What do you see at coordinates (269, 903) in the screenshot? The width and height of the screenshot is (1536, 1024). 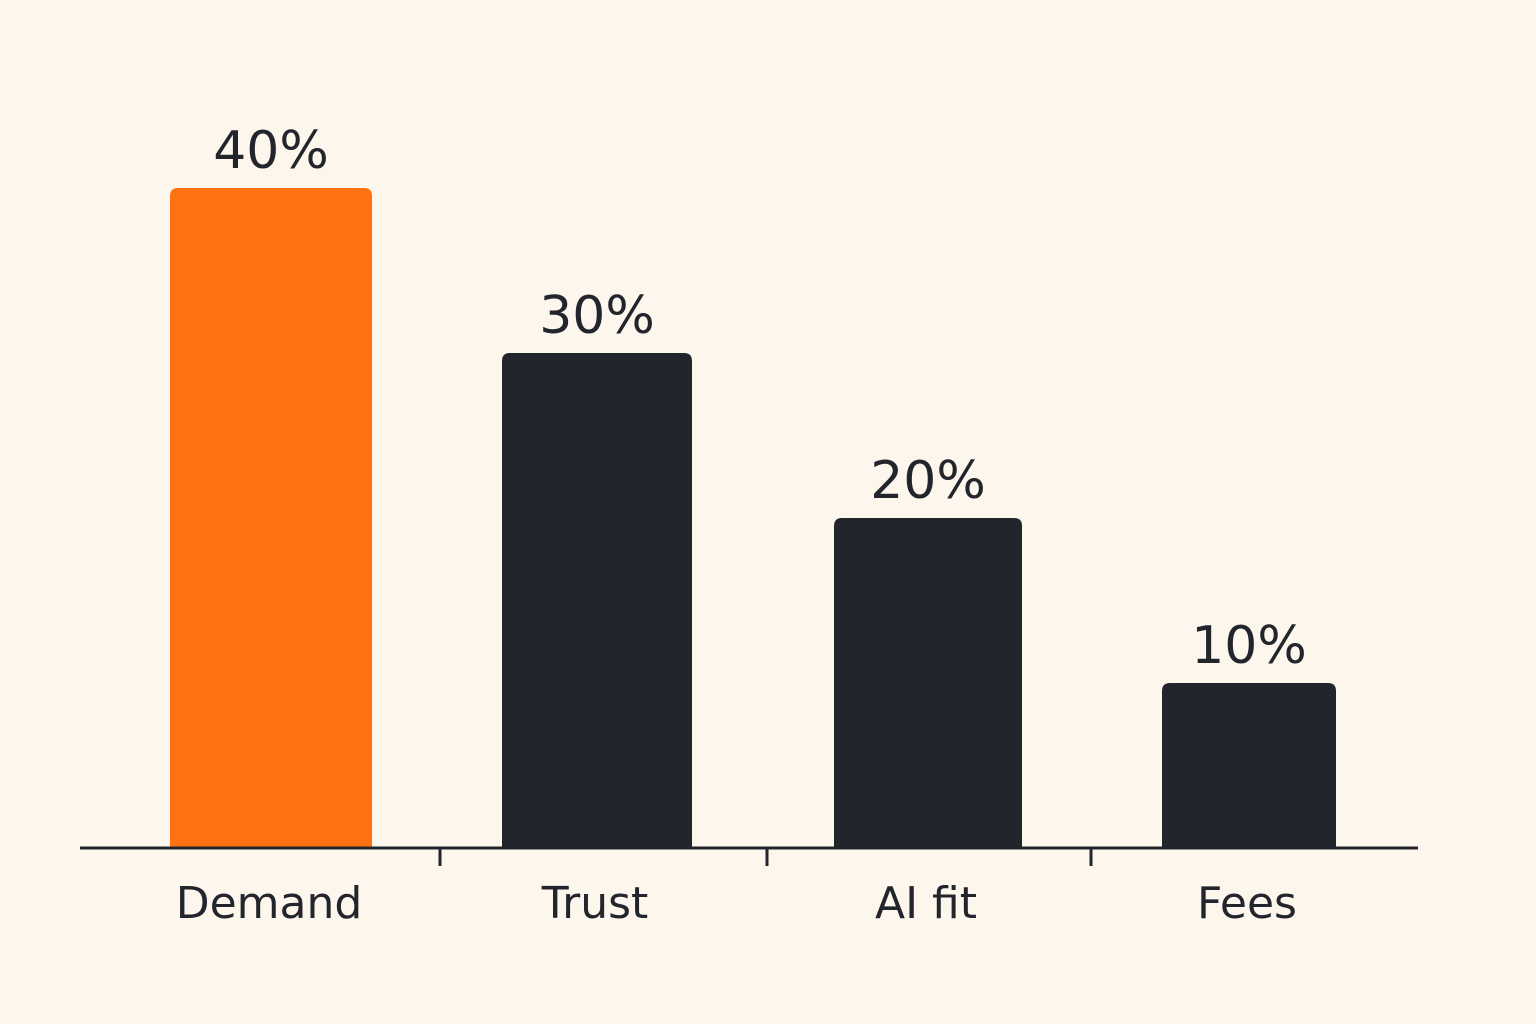 I see `category-label: Demand` at bounding box center [269, 903].